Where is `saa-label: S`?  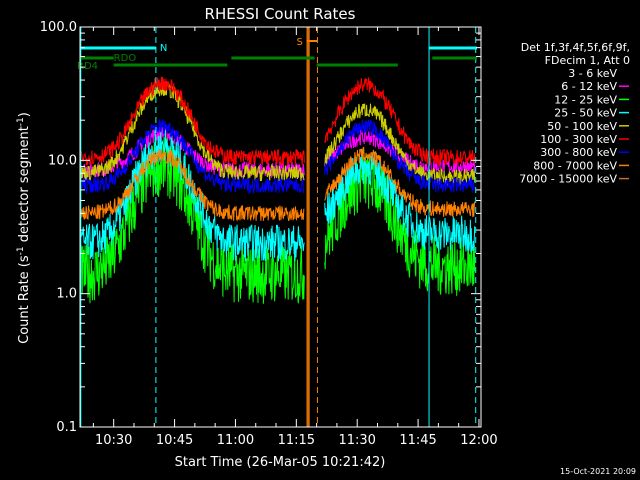
saa-label: S is located at coordinates (299, 42).